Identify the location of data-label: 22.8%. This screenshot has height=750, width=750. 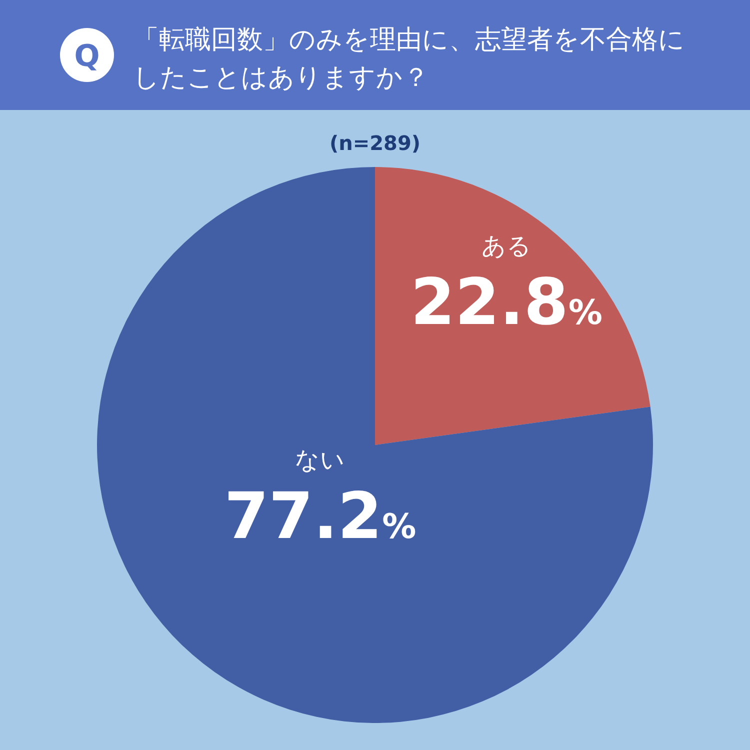
(506, 303).